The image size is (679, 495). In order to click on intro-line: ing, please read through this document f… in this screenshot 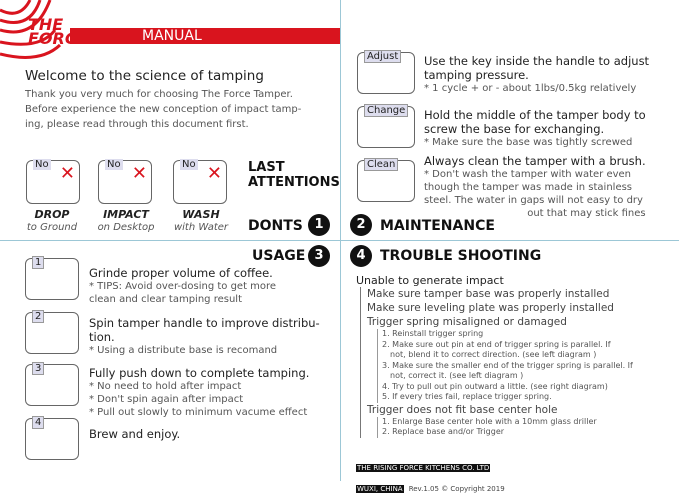, I will do `click(137, 124)`.